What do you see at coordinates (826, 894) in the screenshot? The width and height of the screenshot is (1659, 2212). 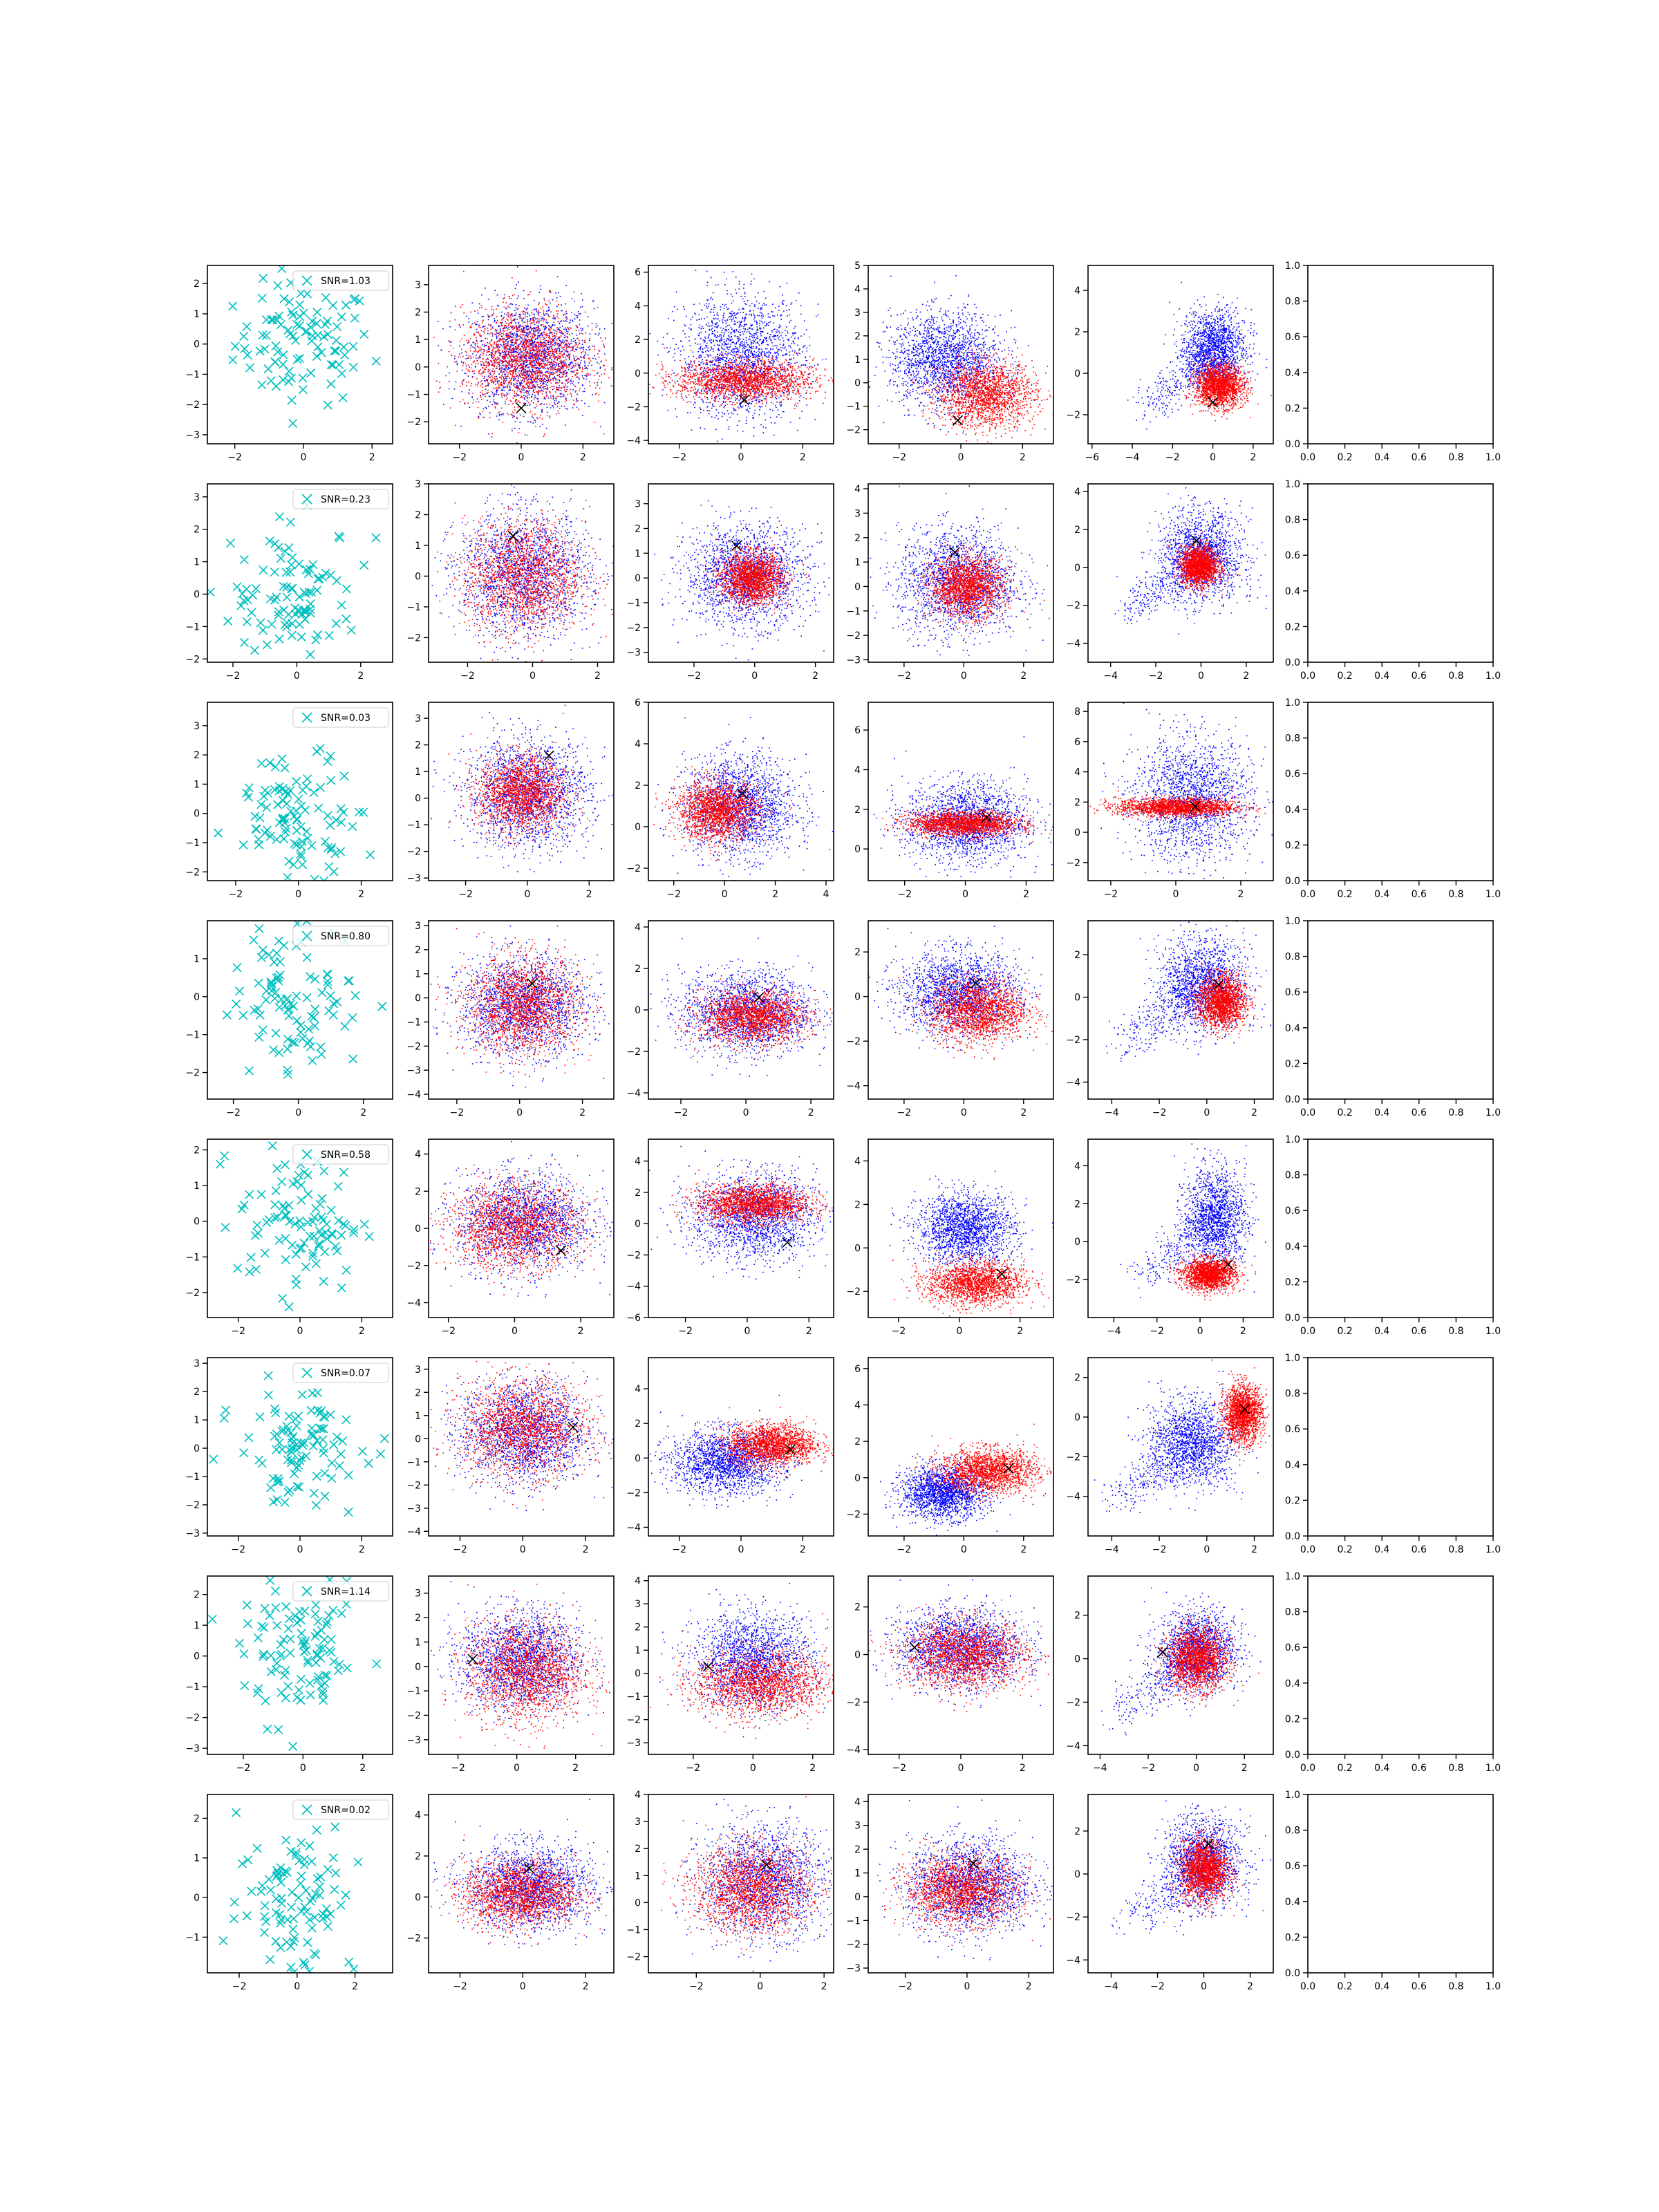 I see `x-tick-label: 4` at bounding box center [826, 894].